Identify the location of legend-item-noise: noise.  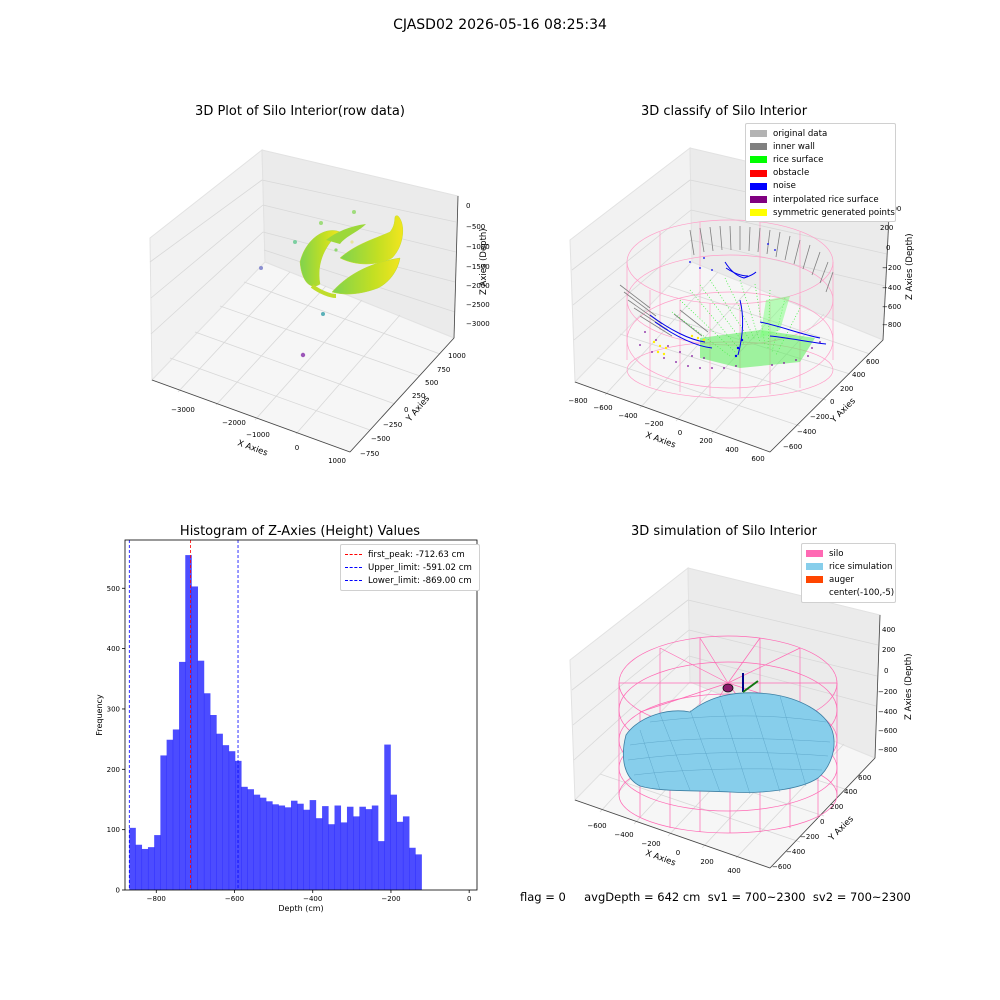
(820, 186).